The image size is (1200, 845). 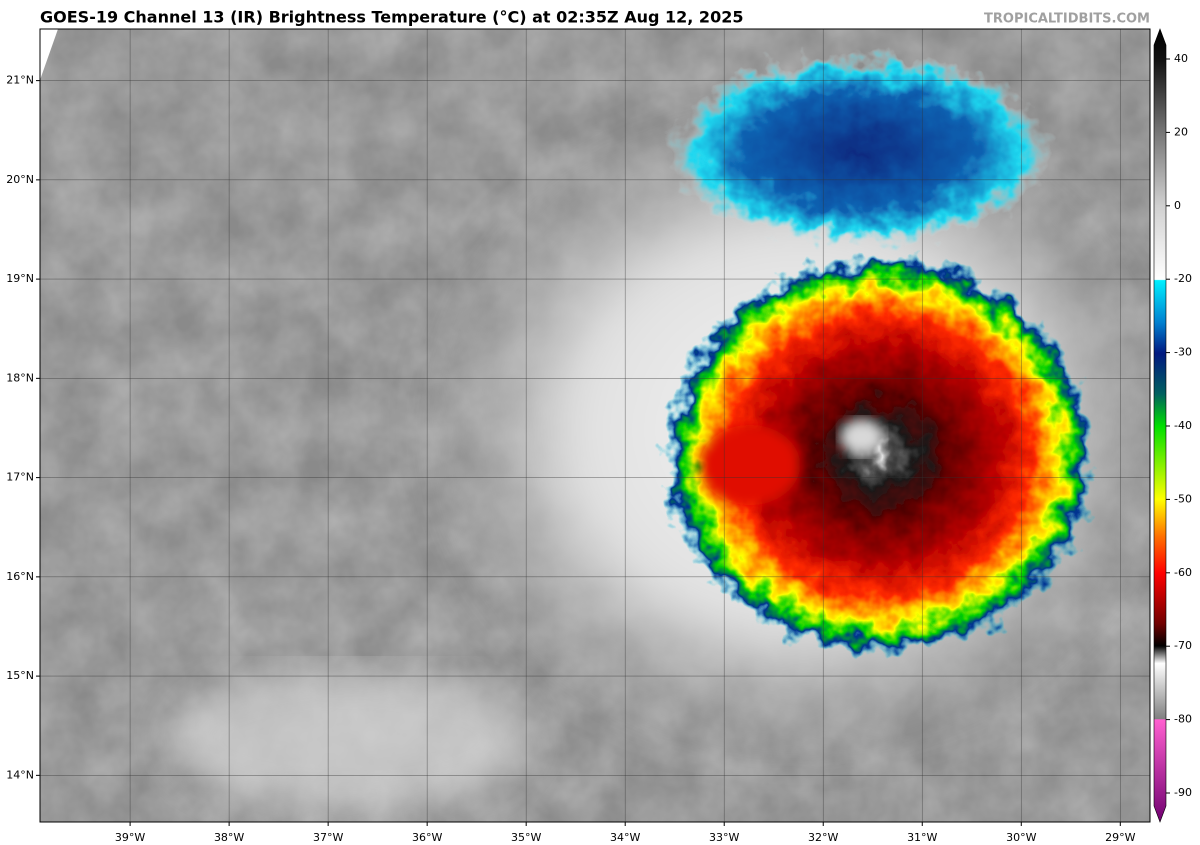 What do you see at coordinates (20, 774) in the screenshot?
I see `y-tick-label: 14°N` at bounding box center [20, 774].